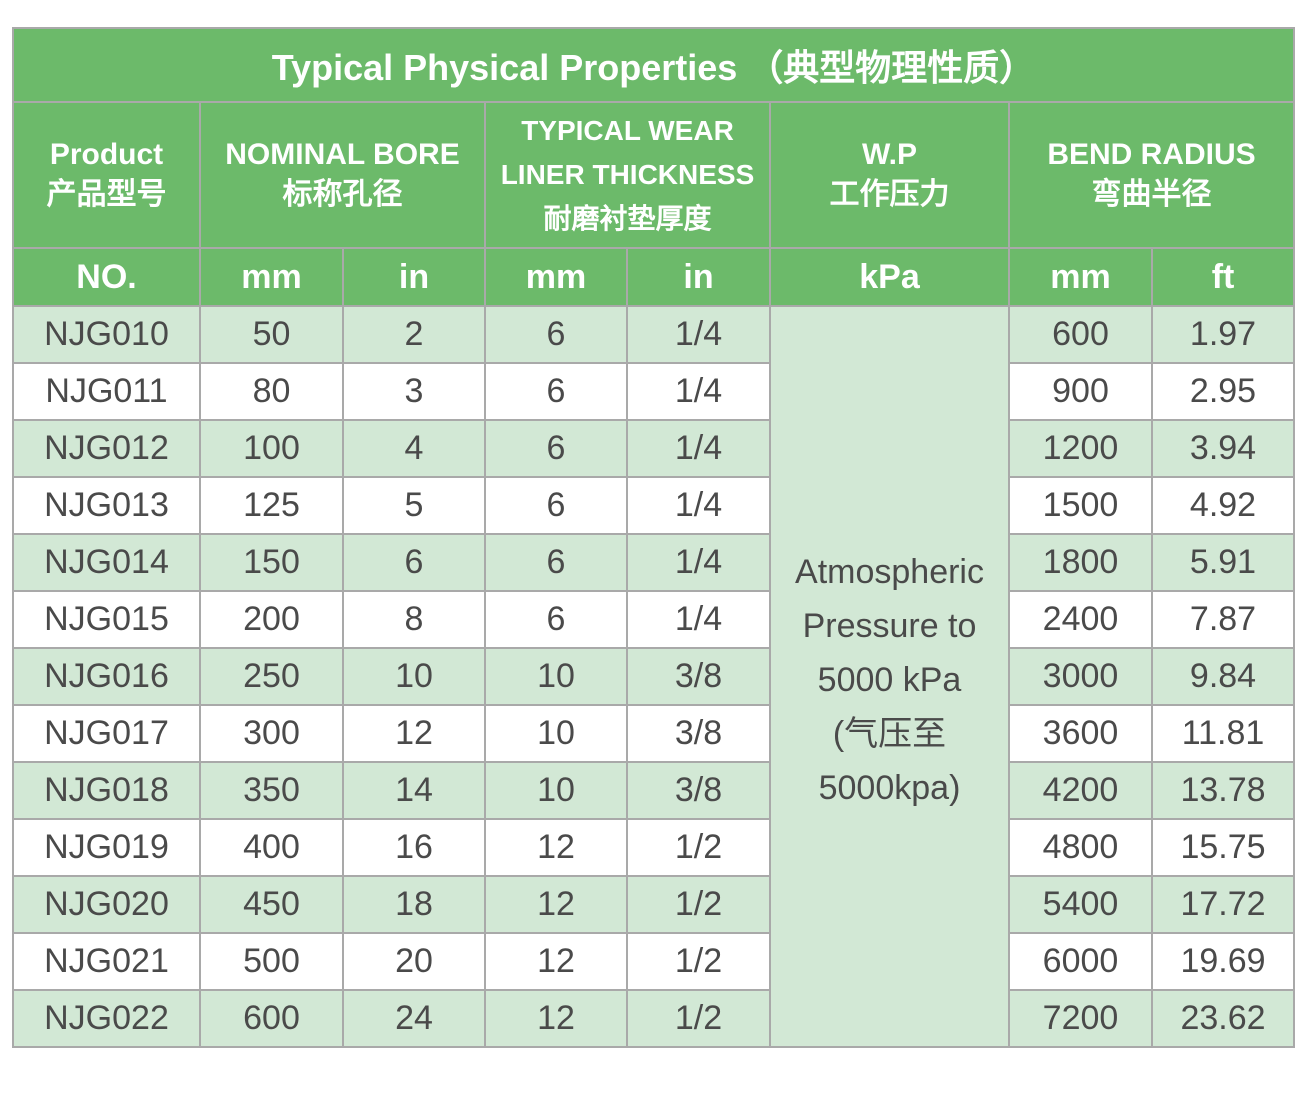 This screenshot has height=1109, width=1313. I want to click on header-product: Product 产品型号, so click(106, 175).